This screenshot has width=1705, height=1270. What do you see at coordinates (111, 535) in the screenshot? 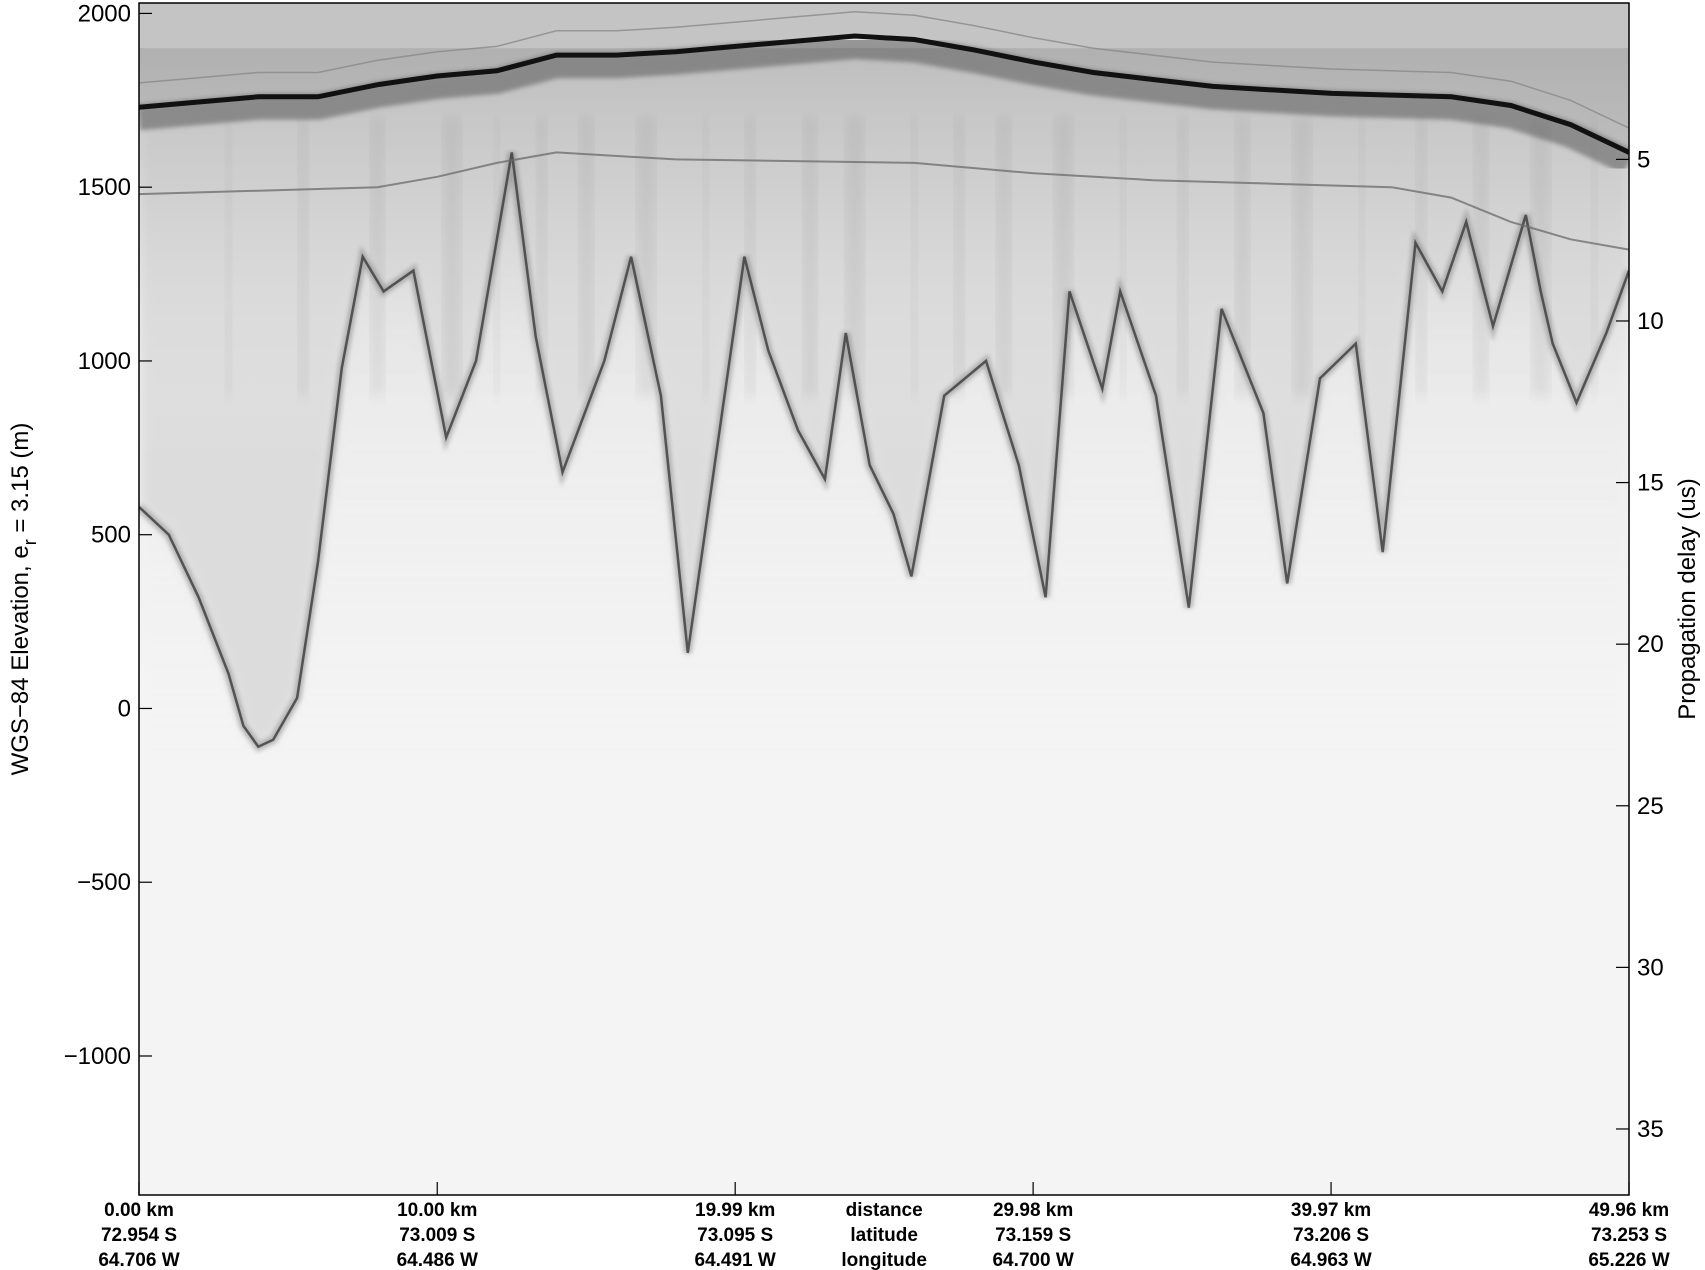
I see `left-tick-label: 500` at bounding box center [111, 535].